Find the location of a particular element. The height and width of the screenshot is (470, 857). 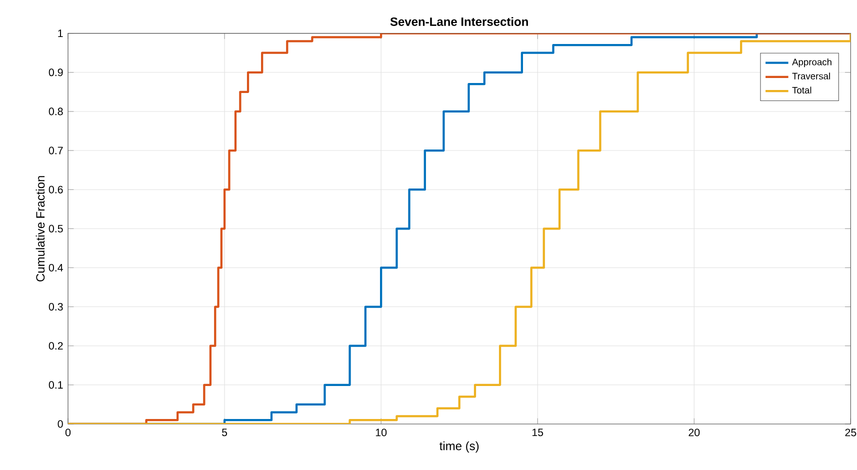

y-axis-title: Cumulative Fraction is located at coordinates (40, 229).